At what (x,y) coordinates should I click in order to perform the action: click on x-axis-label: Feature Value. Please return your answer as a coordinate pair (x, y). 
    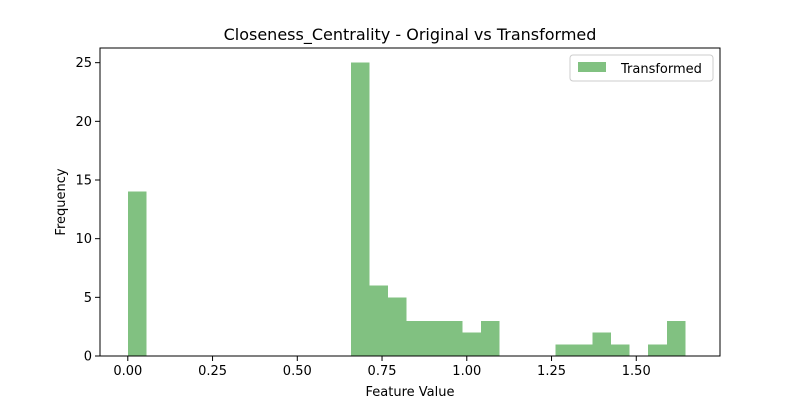
    Looking at the image, I should click on (410, 392).